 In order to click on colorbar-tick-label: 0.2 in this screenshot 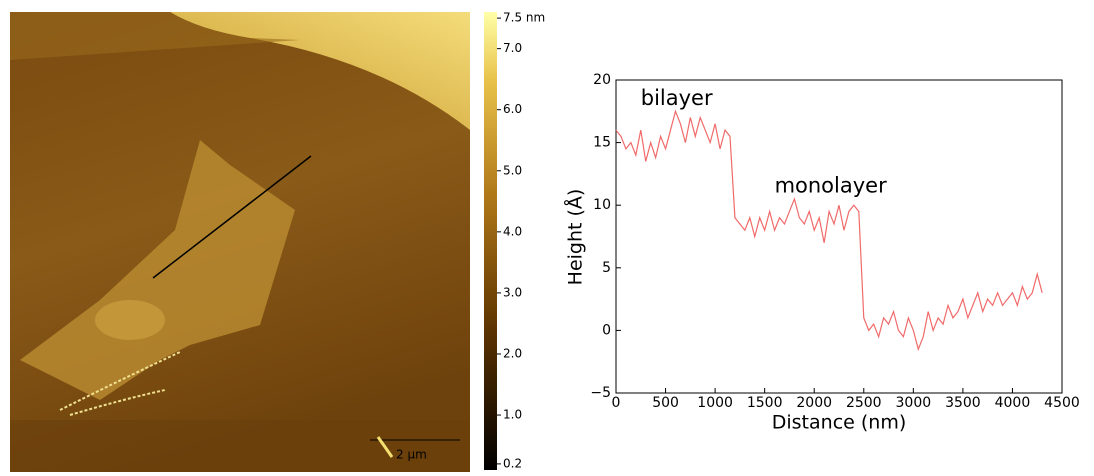, I will do `click(512, 463)`.